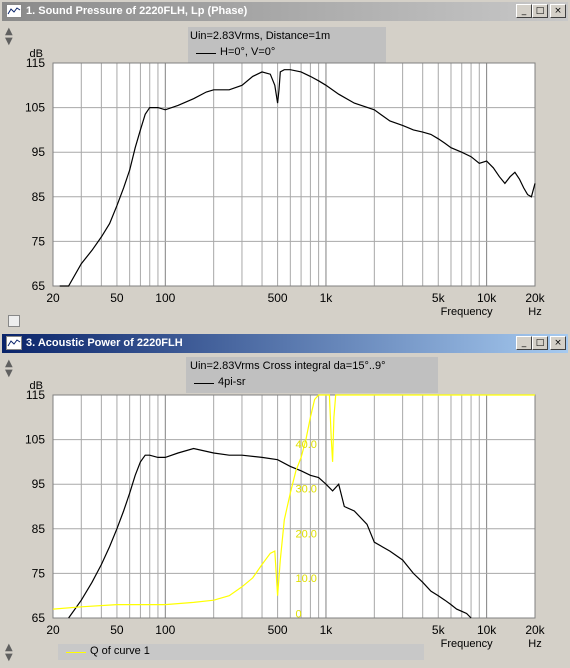 This screenshot has width=570, height=668. Describe the element at coordinates (285, 343) in the screenshot. I see `title-bar: 3. Acoustic Power of 2220FLH _ □ ×` at that location.